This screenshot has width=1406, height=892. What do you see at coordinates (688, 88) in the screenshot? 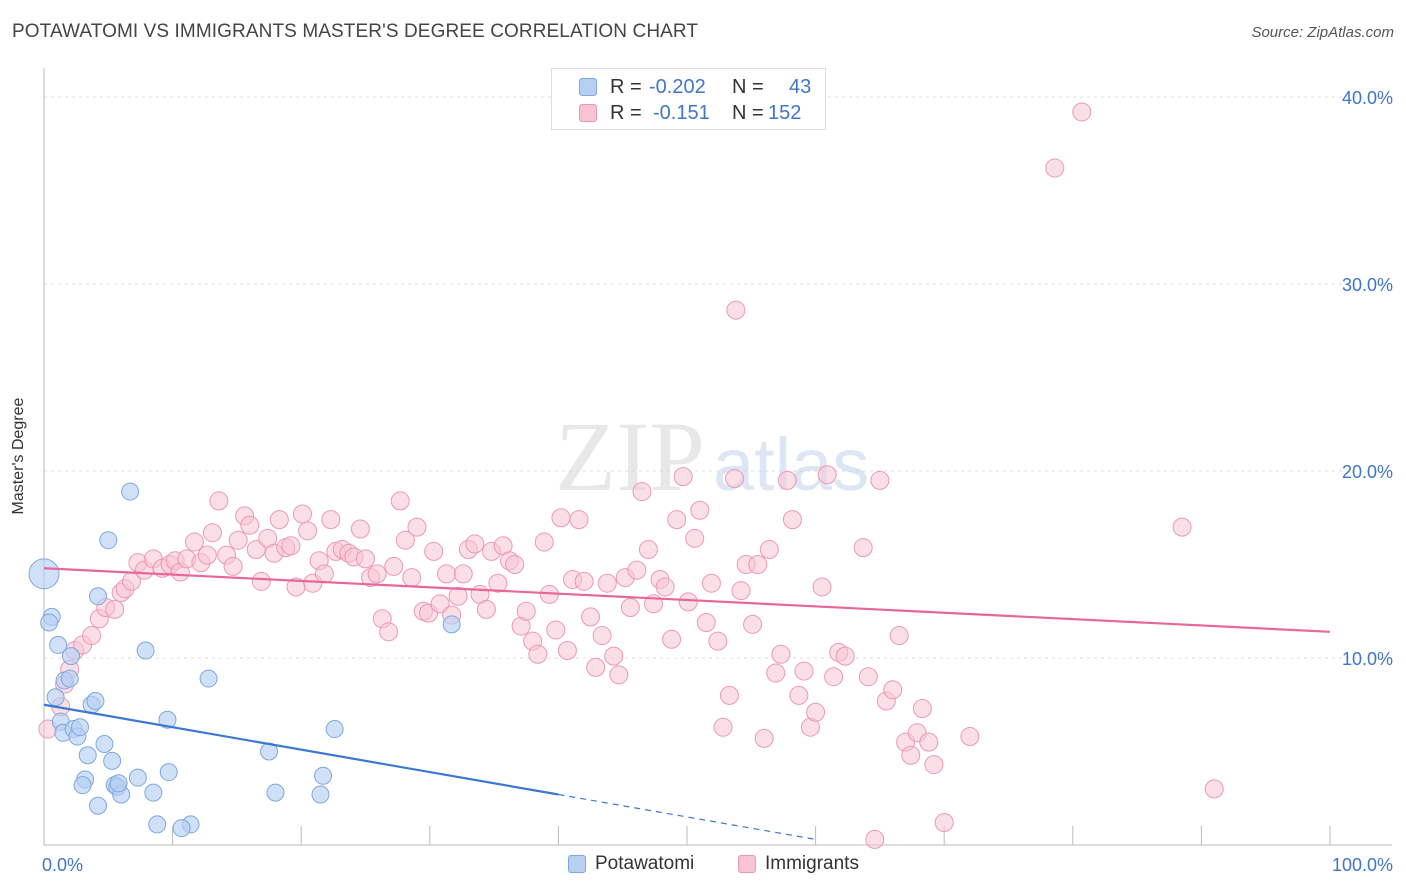
I see `legend-row-potawatomi: R = -0.202 N = 43` at bounding box center [688, 88].